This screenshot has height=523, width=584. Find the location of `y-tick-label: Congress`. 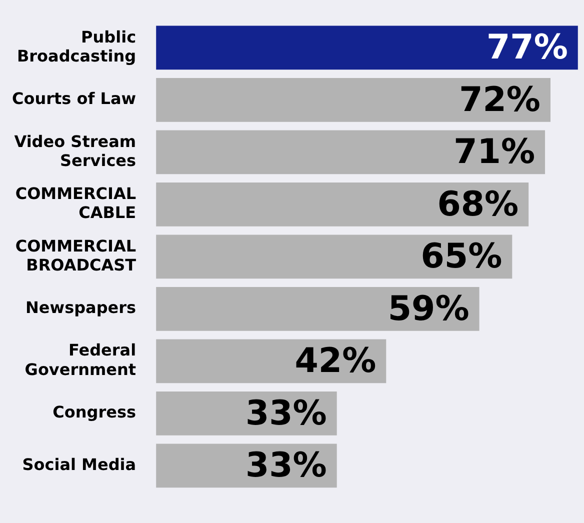

y-tick-label: Congress is located at coordinates (94, 412).